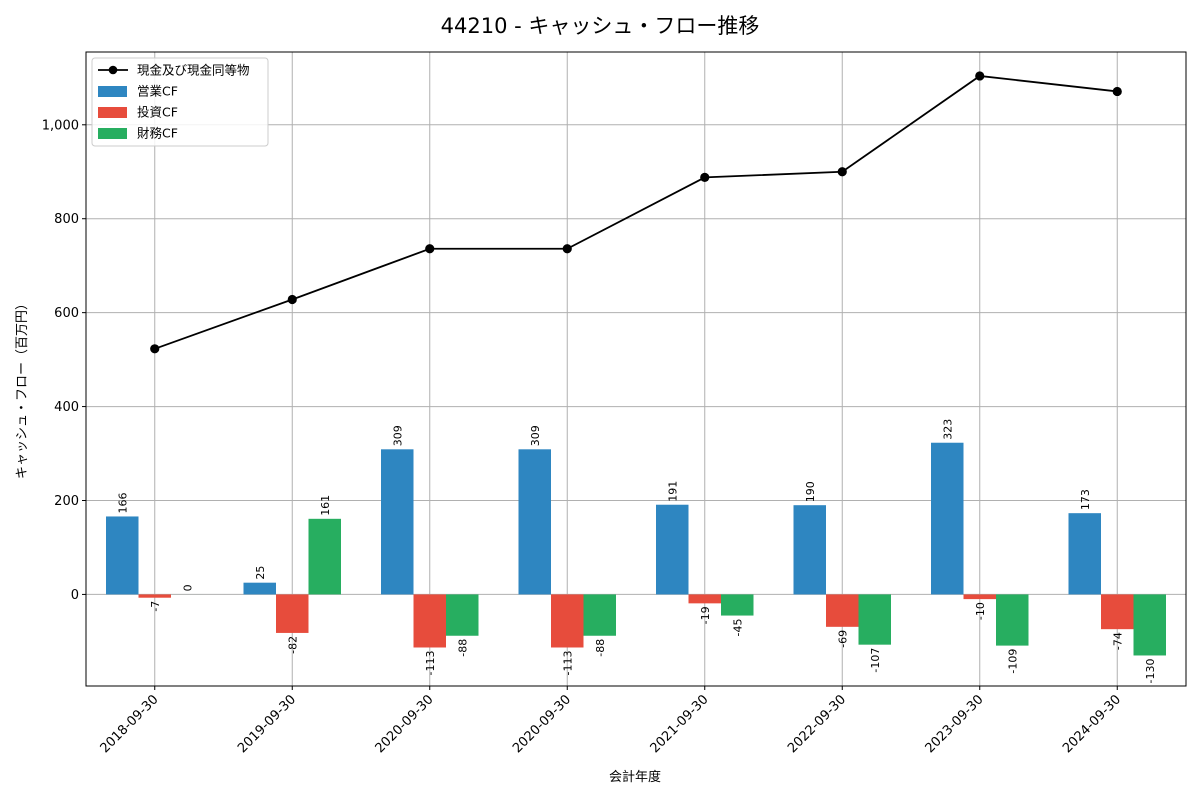 The width and height of the screenshot is (1200, 800). I want to click on legend-label: 営業CF, so click(157, 91).